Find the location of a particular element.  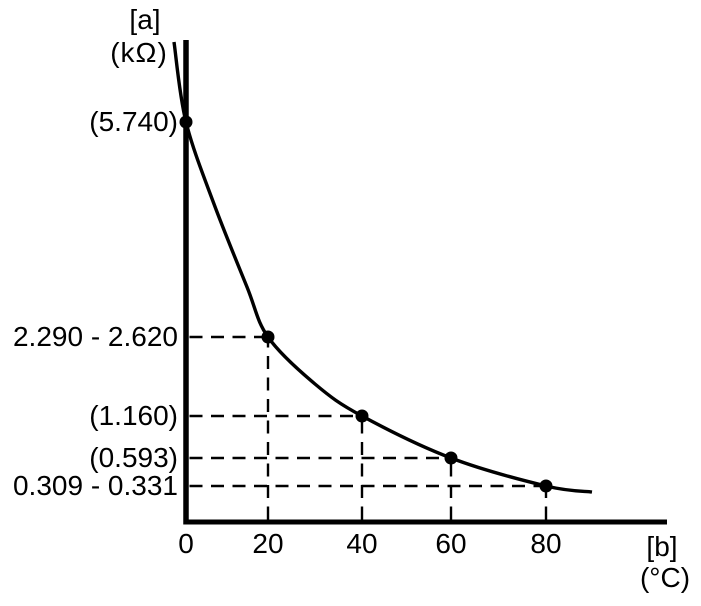

x-tick-label: 80 is located at coordinates (546, 543).